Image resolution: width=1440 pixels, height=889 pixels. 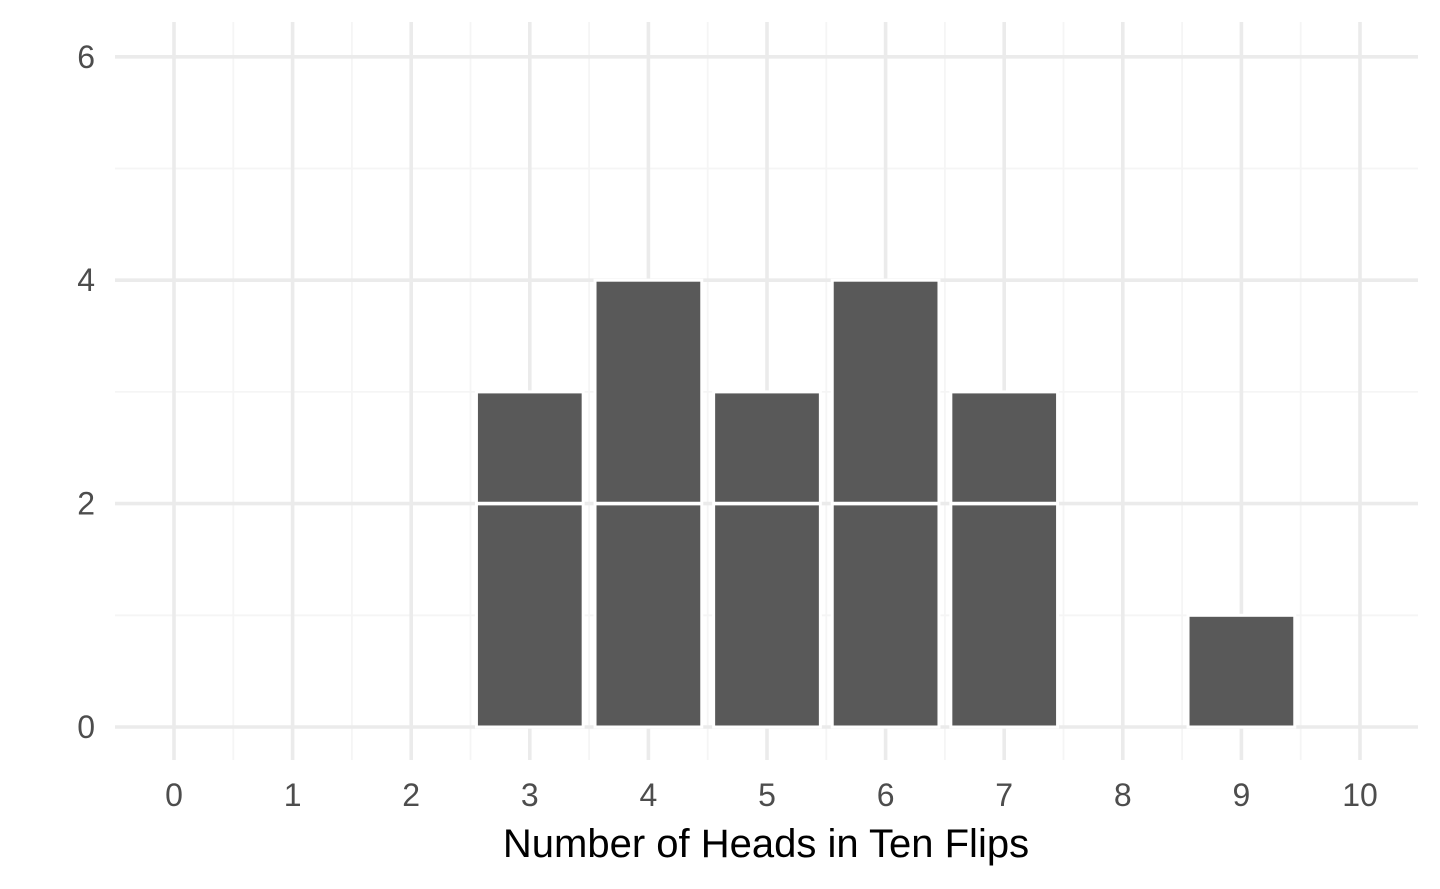 I want to click on x-tick-label: 6, so click(x=886, y=795).